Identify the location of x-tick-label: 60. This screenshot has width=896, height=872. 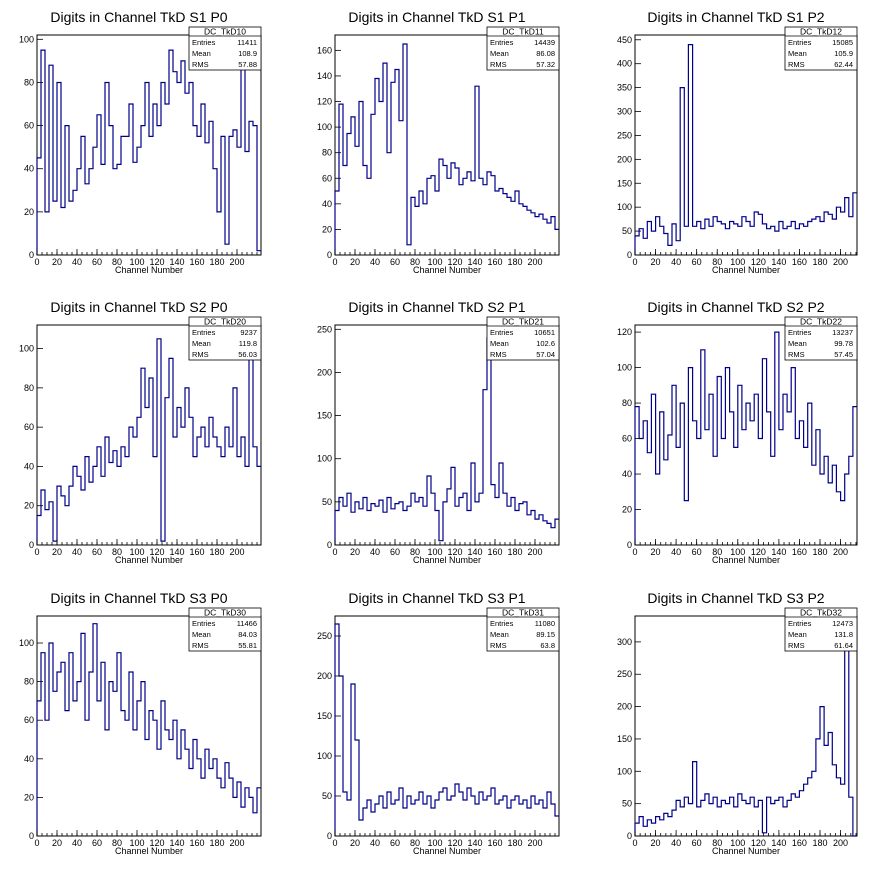
(395, 843).